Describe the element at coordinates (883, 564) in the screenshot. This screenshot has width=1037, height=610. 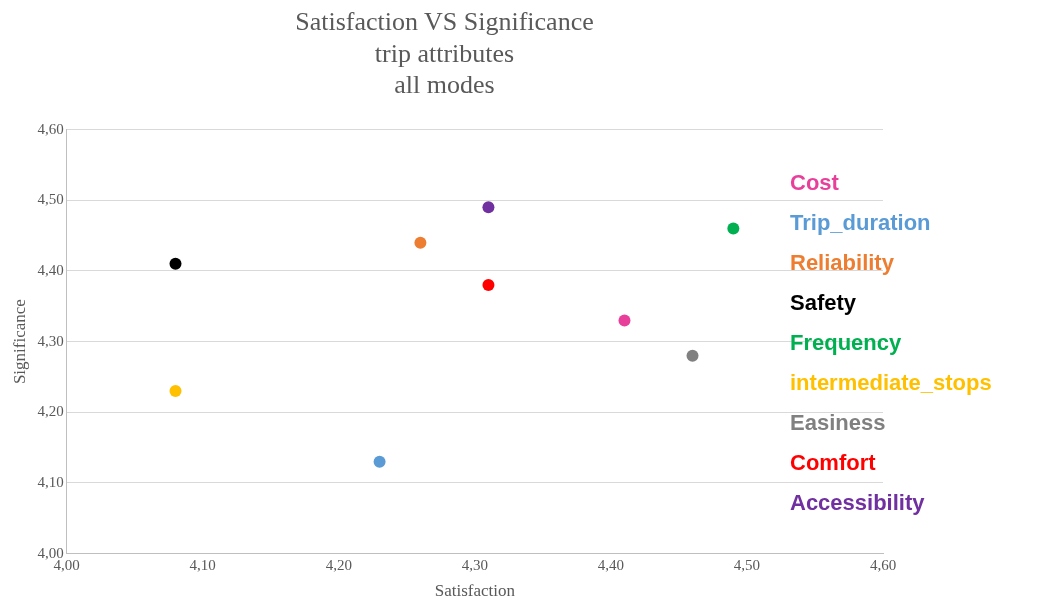
I see `x-tick-label: 4,60` at that location.